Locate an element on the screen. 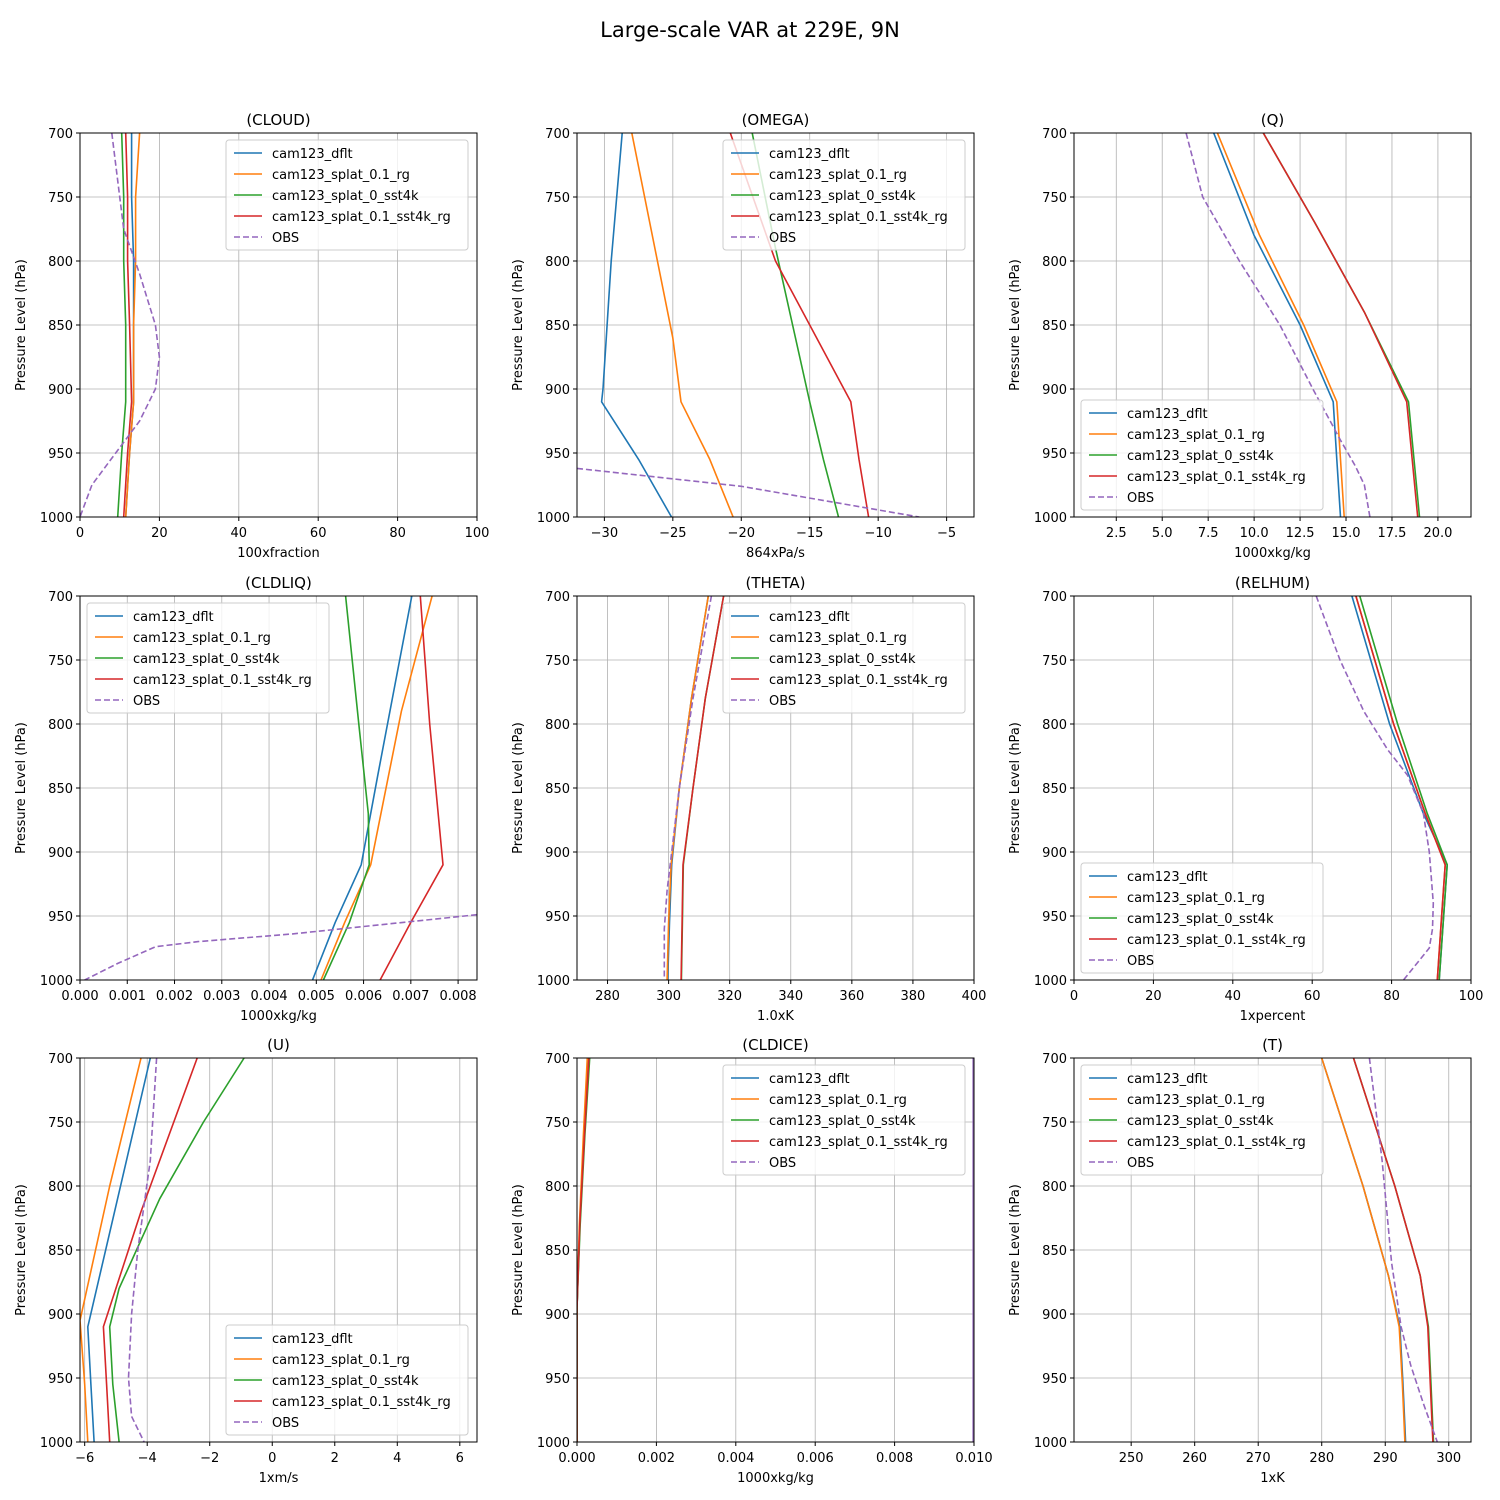 This screenshot has width=1500, height=1500. subplot-title: (OMEGA) is located at coordinates (776, 120).